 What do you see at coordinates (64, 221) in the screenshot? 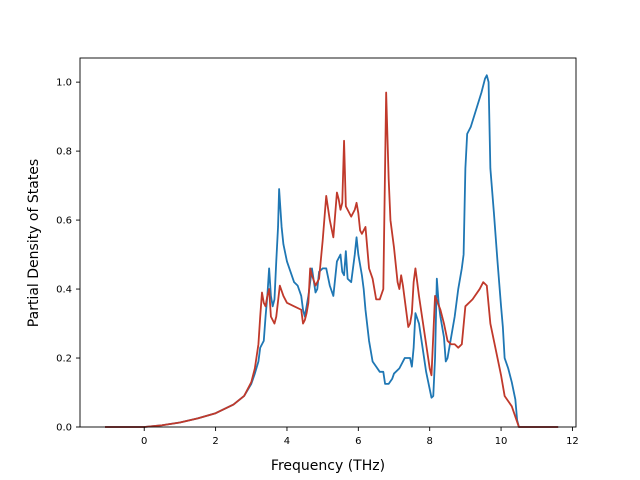
I see `y-tick-label: 0.6` at bounding box center [64, 221].